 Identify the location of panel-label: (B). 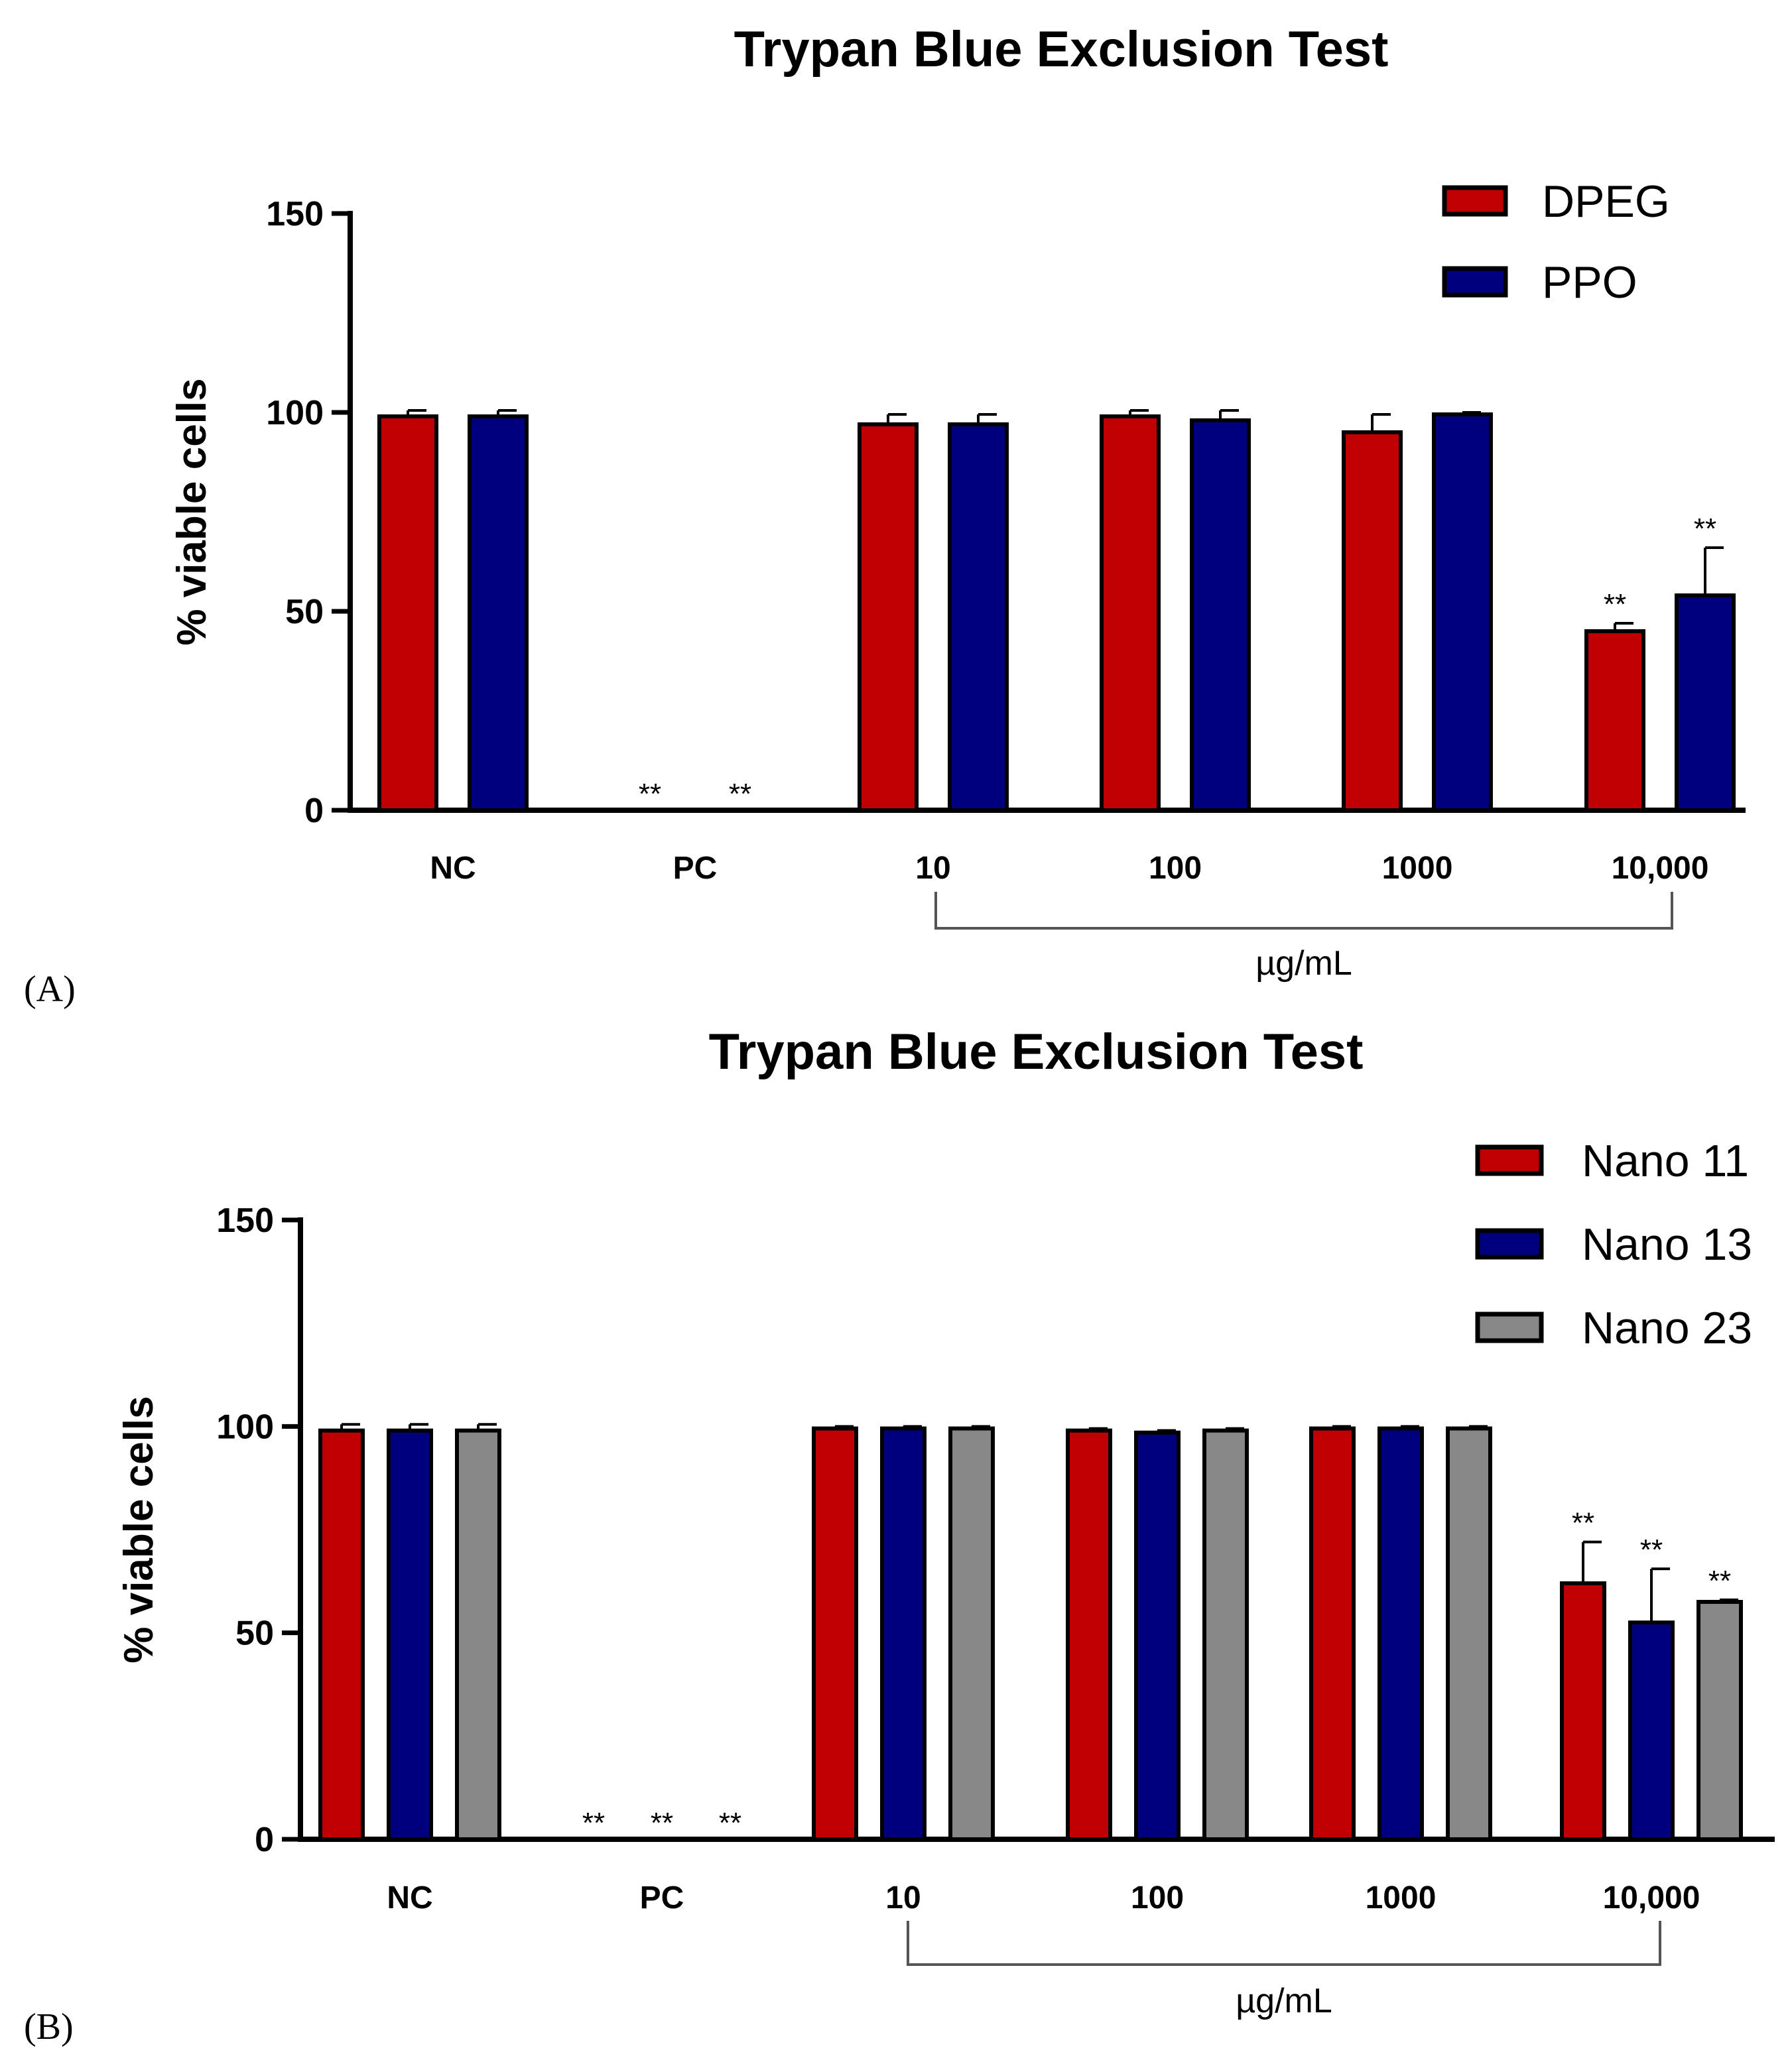
(49, 2026).